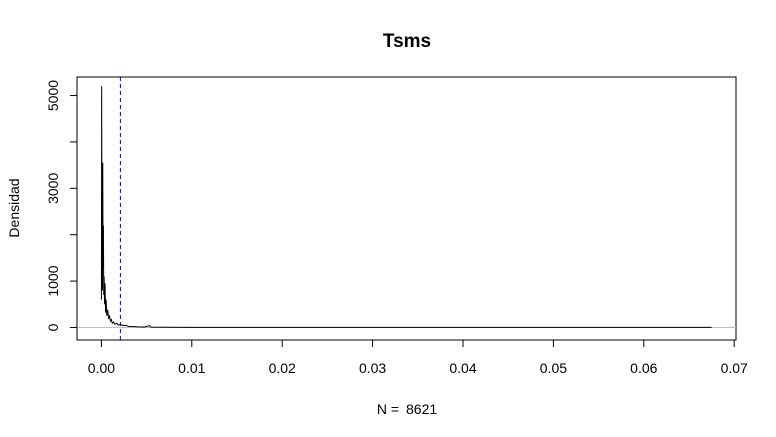 The height and width of the screenshot is (437, 776). I want to click on x-tick-label: 0.04, so click(462, 368).